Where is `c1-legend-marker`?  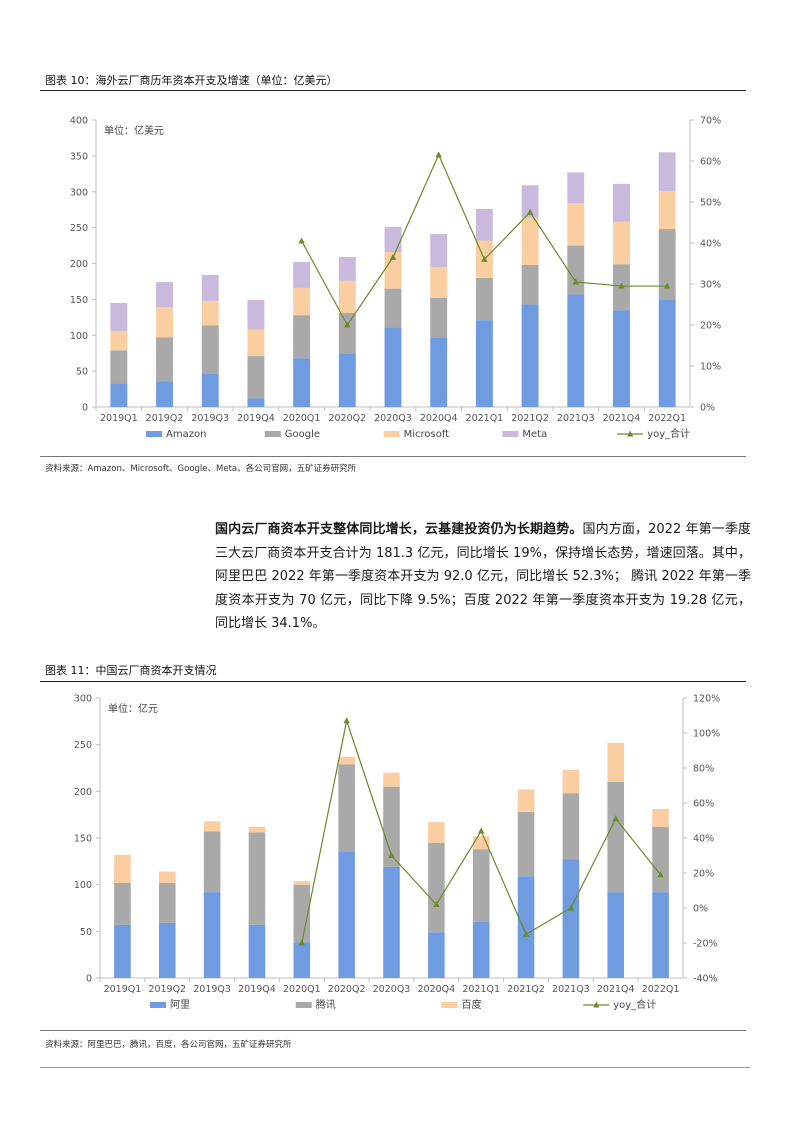 c1-legend-marker is located at coordinates (630, 433).